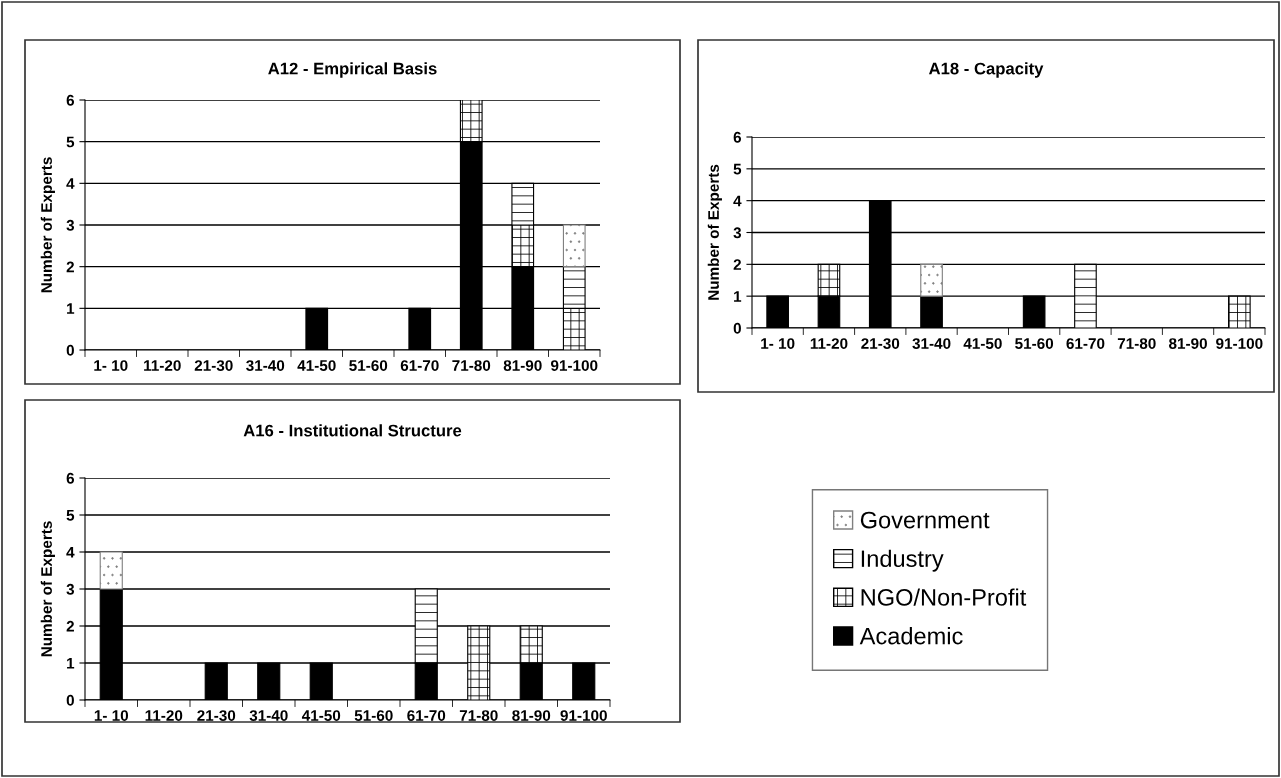  Describe the element at coordinates (986, 70) in the screenshot. I see `chart-title: A18 - Capacity` at that location.